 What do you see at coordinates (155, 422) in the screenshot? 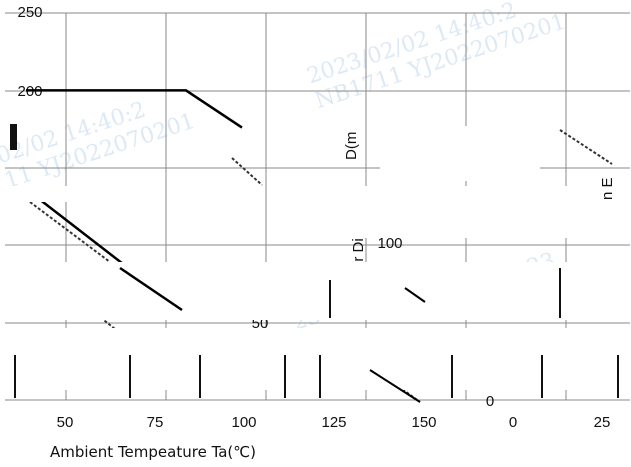
I see `x-tick-label: 75` at bounding box center [155, 422].